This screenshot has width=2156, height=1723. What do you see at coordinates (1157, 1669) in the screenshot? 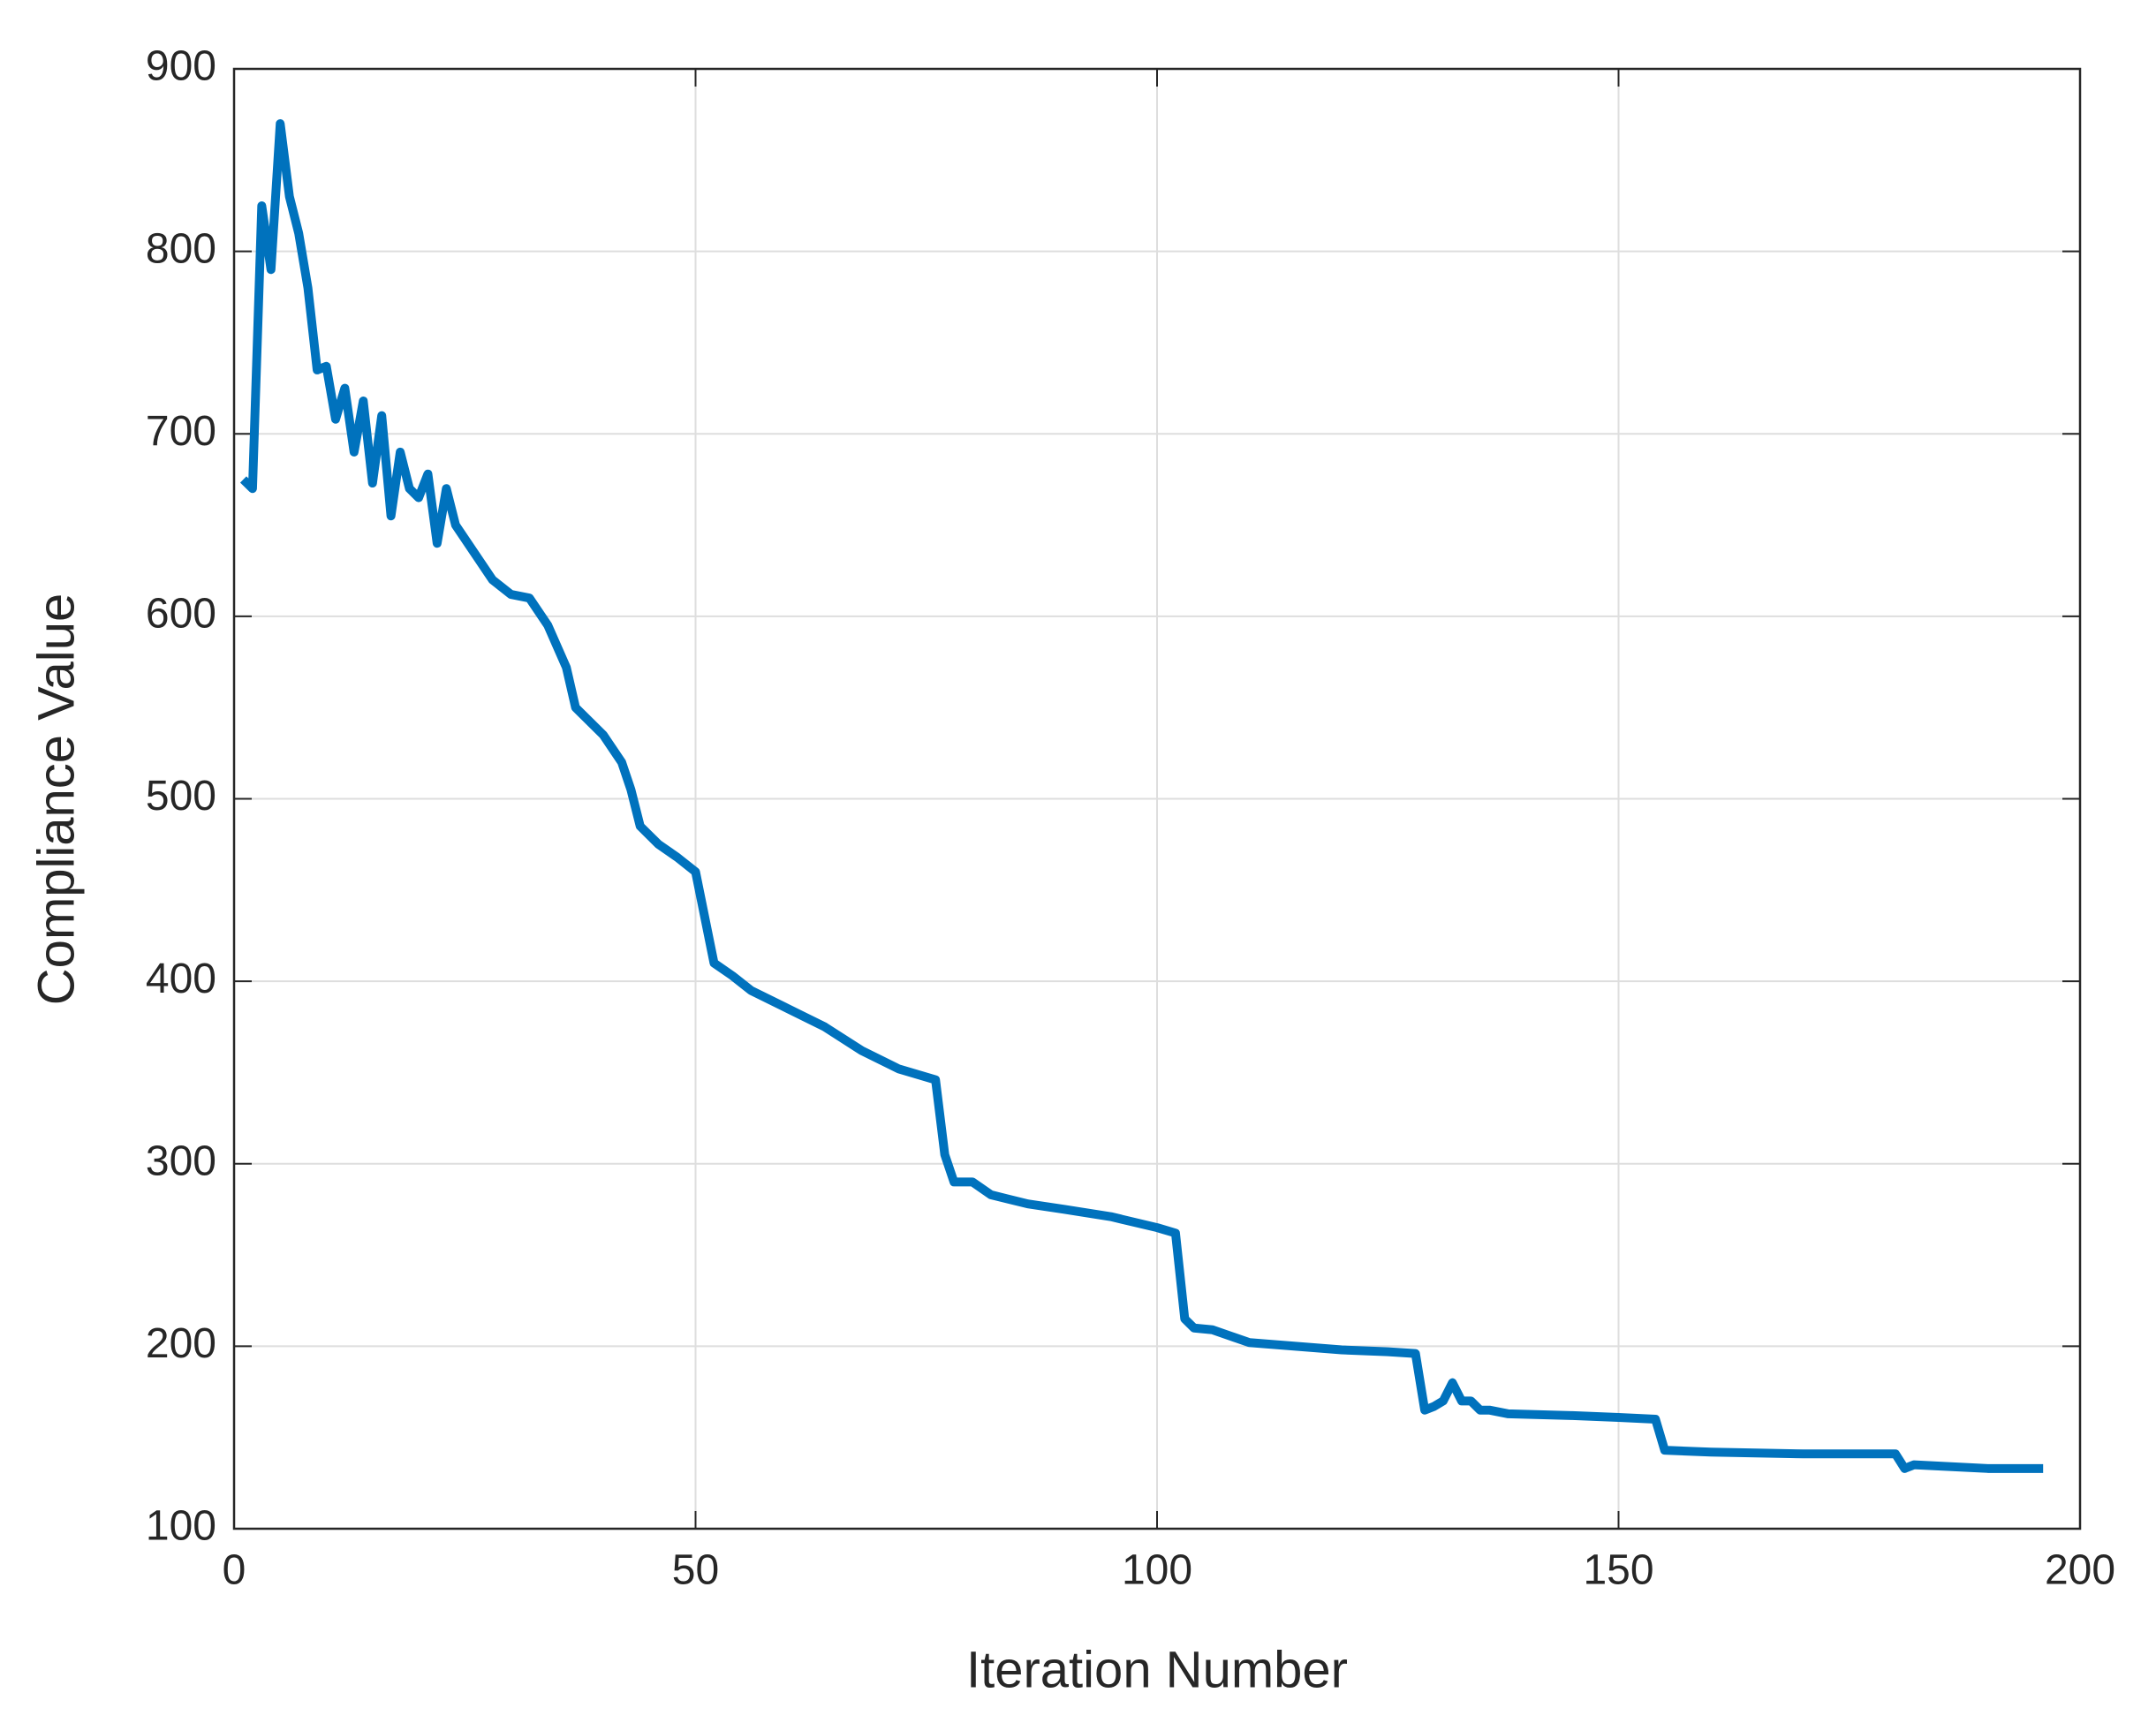
I see `x-axis-label: Iteration Number` at bounding box center [1157, 1669].